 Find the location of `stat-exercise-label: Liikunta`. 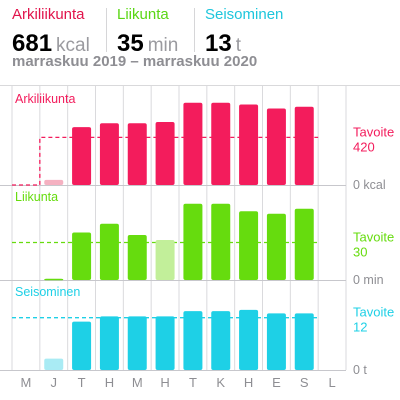

stat-exercise-label: Liikunta is located at coordinates (143, 14).